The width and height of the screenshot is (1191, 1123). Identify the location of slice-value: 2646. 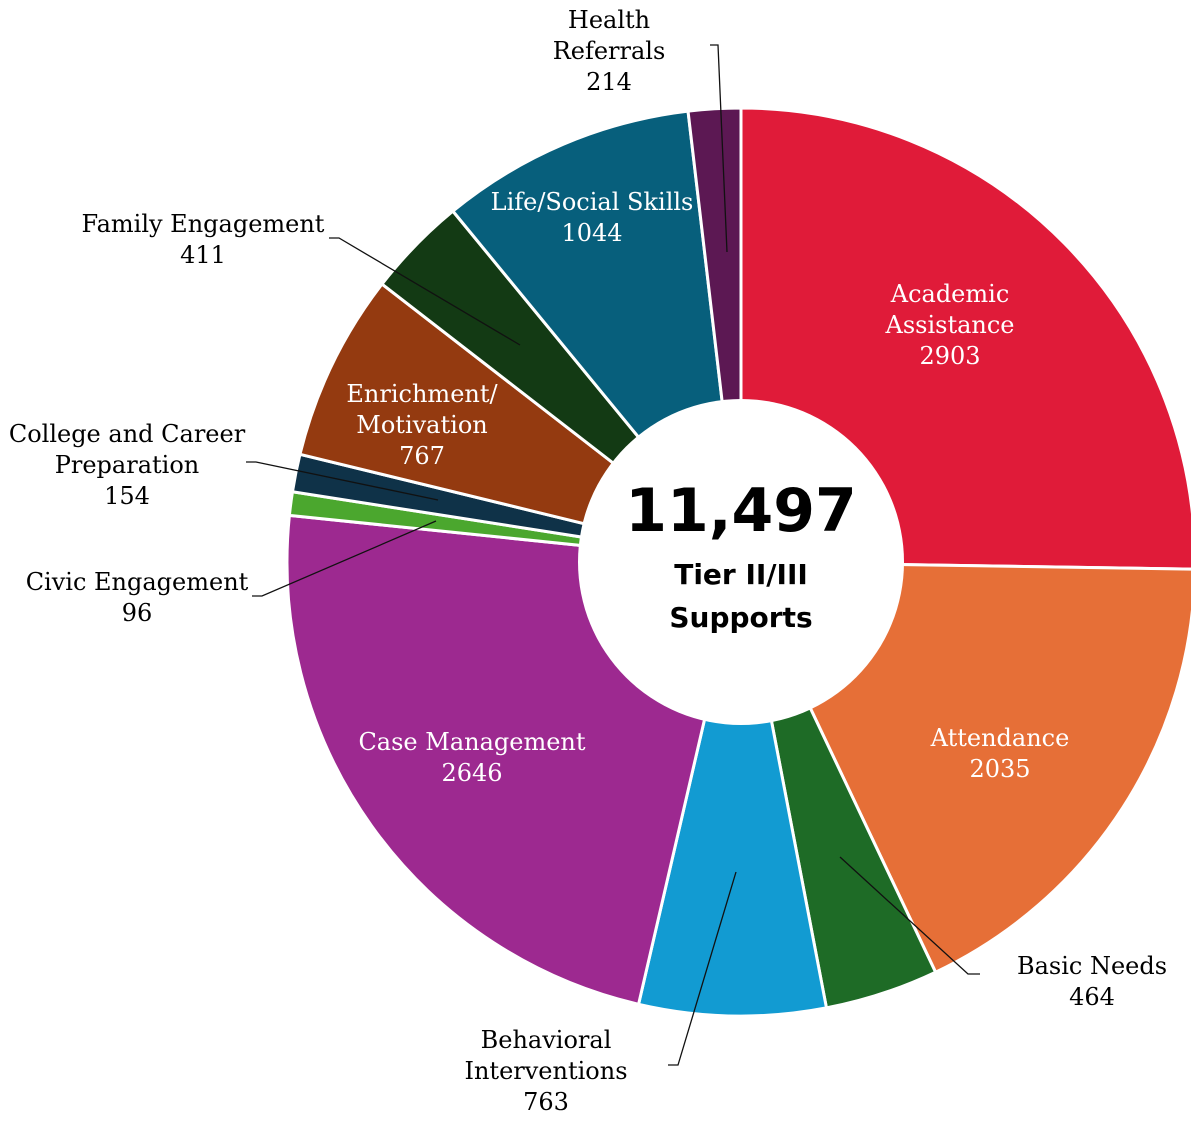
(471, 773).